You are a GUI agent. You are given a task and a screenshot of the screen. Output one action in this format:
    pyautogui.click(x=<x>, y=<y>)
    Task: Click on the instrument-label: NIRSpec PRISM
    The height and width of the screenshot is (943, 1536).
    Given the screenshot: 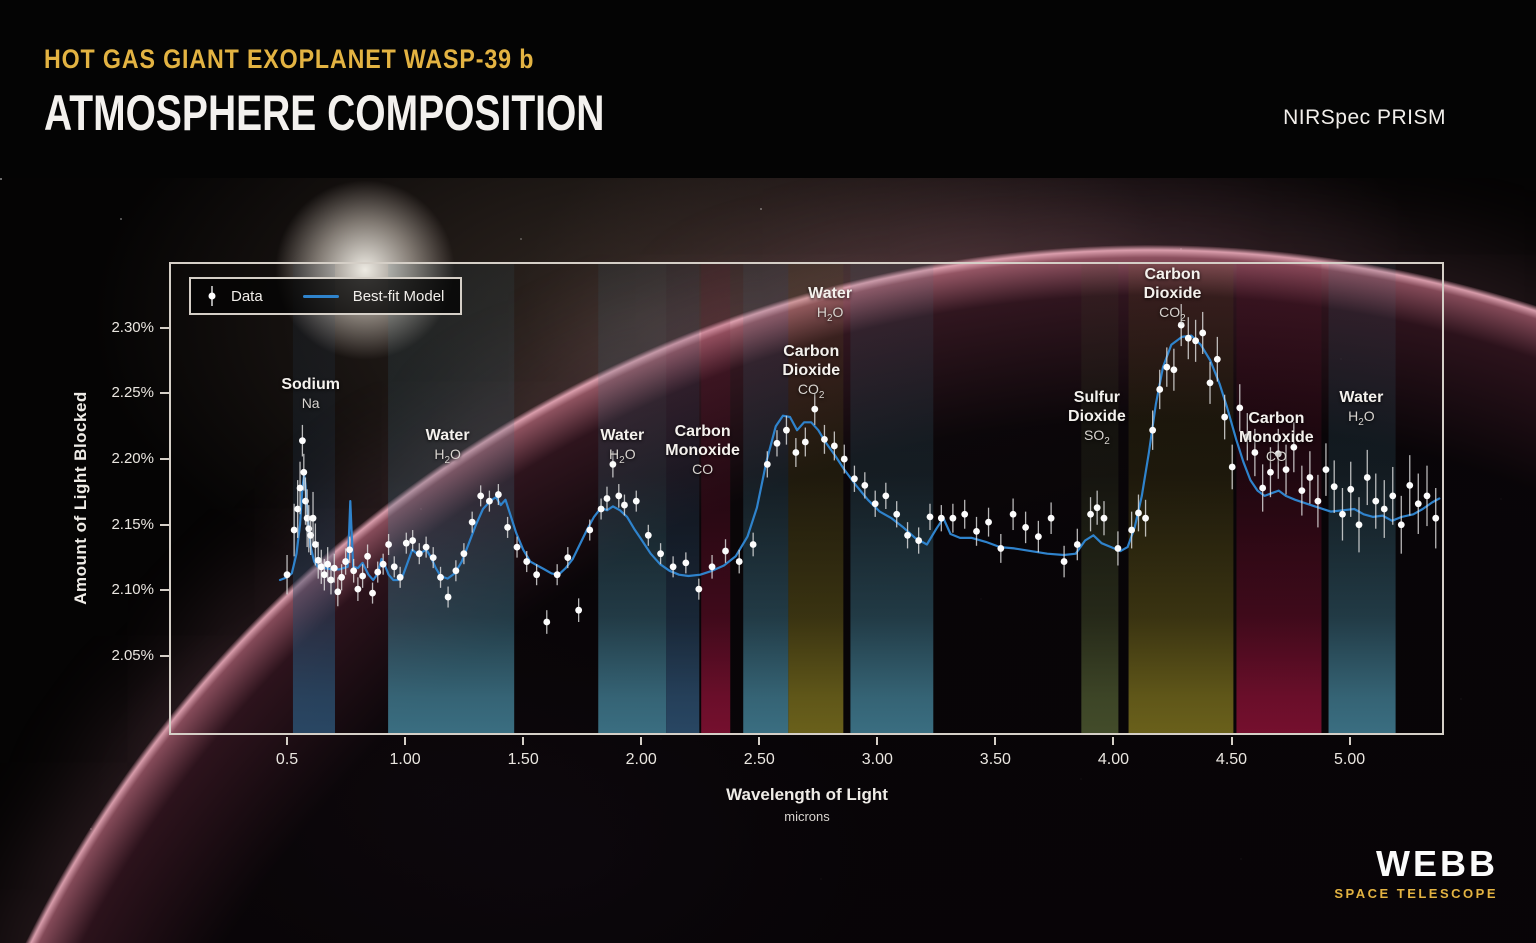 What is the action you would take?
    pyautogui.click(x=1364, y=117)
    